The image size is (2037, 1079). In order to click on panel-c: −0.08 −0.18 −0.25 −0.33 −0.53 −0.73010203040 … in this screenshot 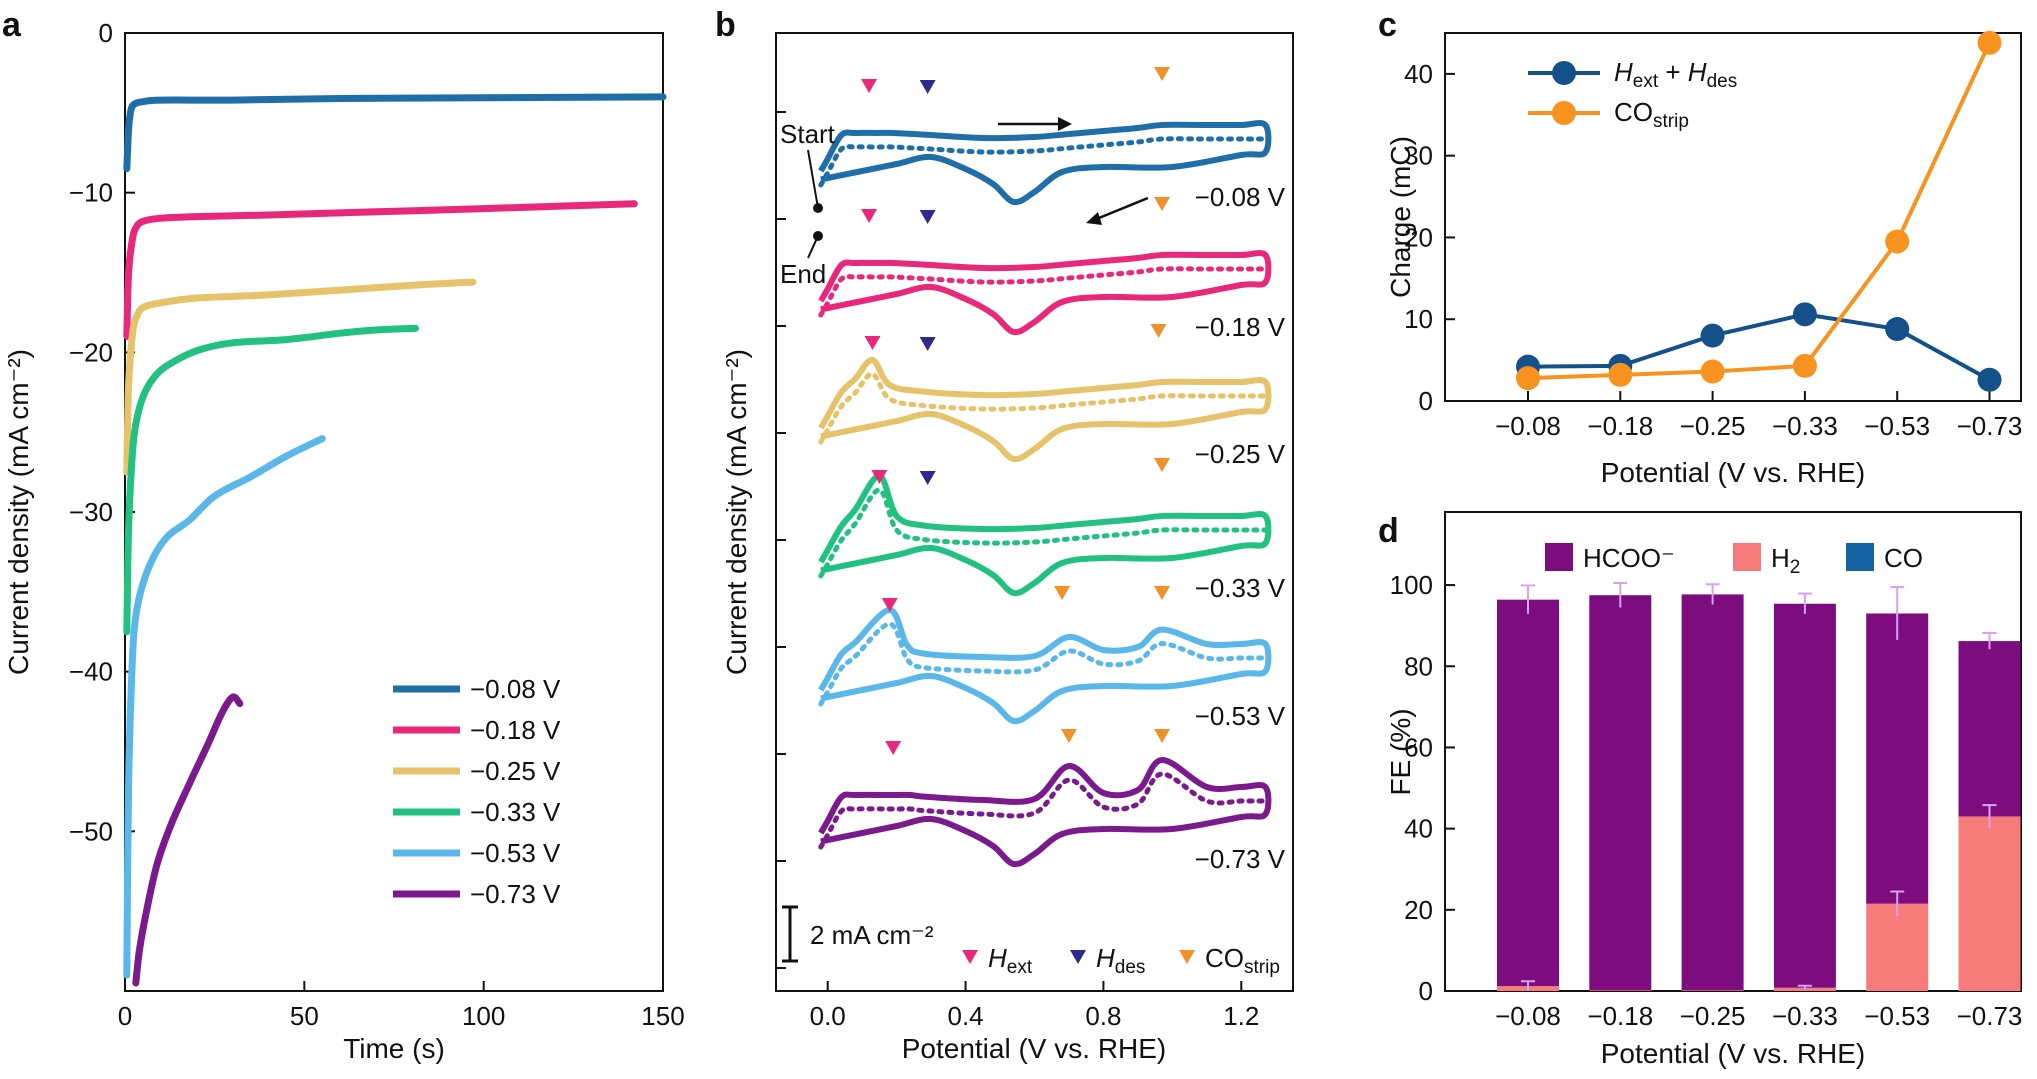, I will do `click(1703, 259)`.